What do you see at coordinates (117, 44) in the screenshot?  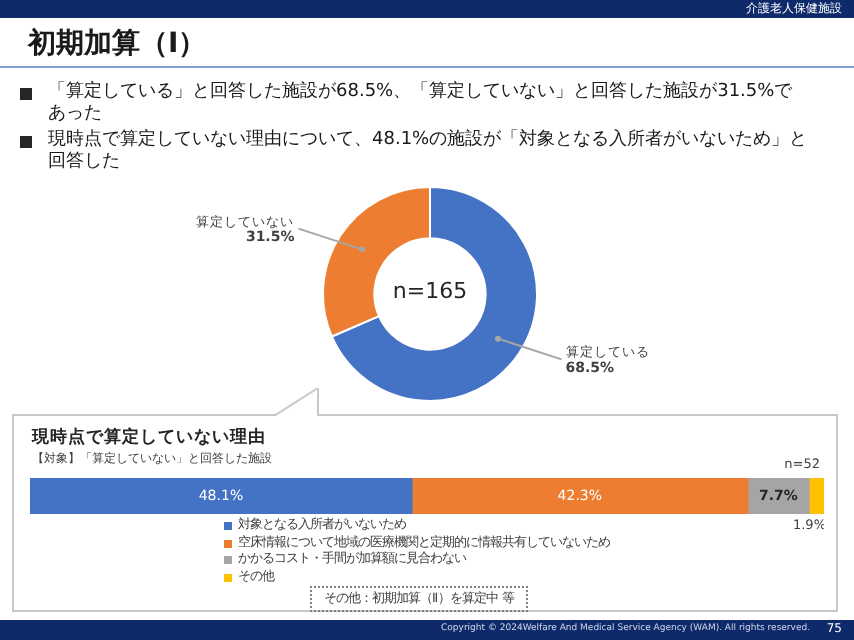 I see `chart-title: 初期加算（Ⅰ）` at bounding box center [117, 44].